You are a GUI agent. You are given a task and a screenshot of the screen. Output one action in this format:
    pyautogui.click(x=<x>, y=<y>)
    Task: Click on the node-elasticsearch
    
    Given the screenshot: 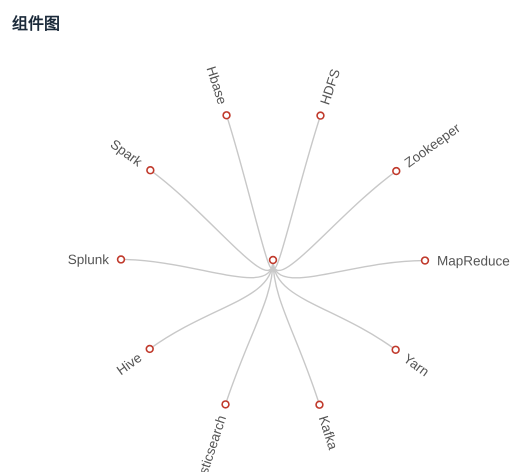 What is the action you would take?
    pyautogui.click(x=225, y=404)
    